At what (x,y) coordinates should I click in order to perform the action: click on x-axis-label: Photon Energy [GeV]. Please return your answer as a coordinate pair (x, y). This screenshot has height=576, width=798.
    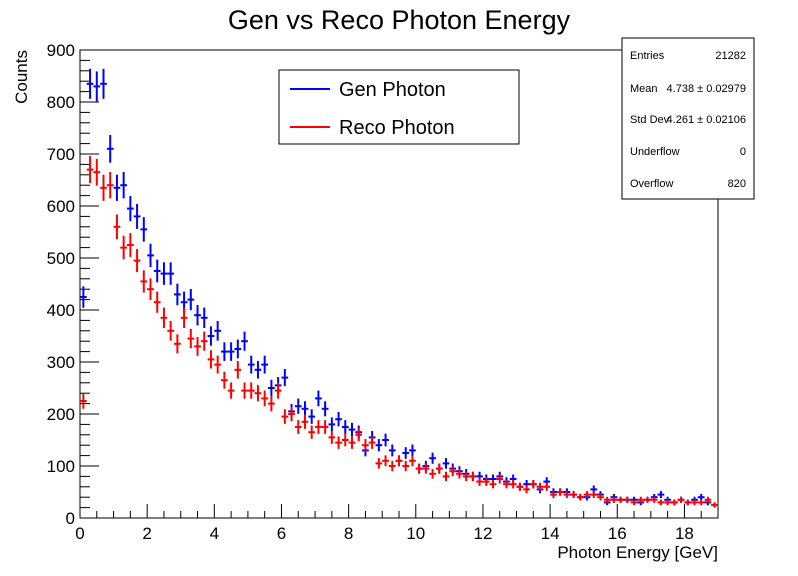
    Looking at the image, I should click on (637, 552).